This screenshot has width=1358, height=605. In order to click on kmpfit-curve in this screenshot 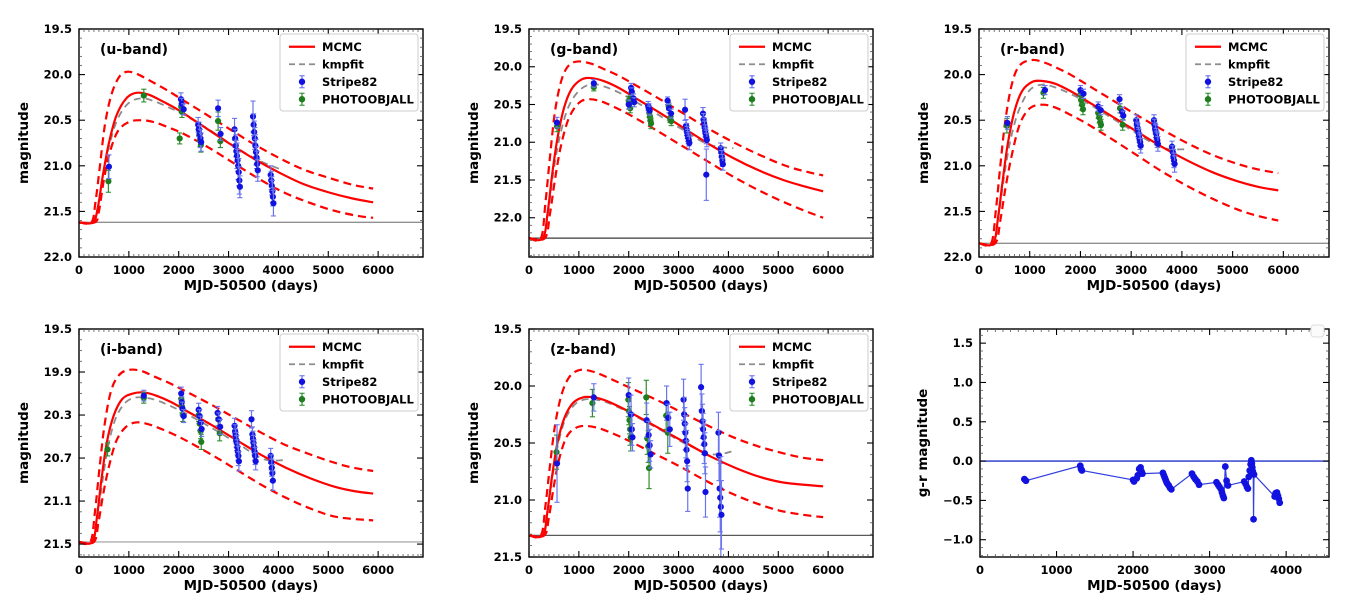, I will do `click(1090, 163)`.